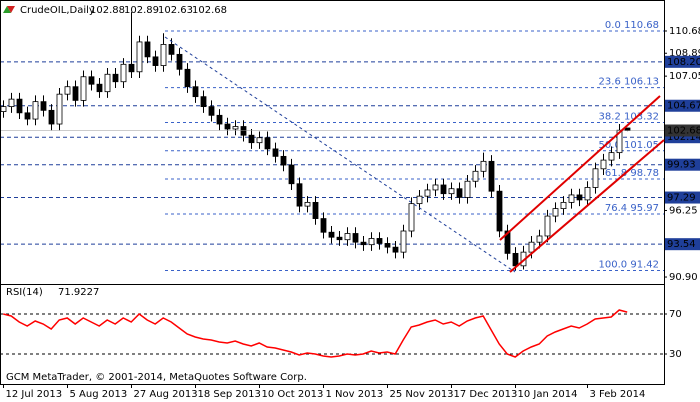 The width and height of the screenshot is (700, 402). Describe the element at coordinates (486, 394) in the screenshot. I see `x-tick-label: 17 Dec 2013` at that location.